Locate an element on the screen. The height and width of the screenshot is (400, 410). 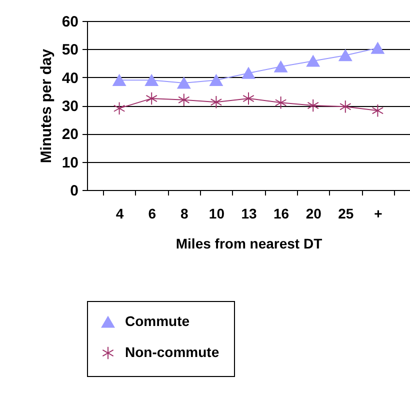
x-tick-label: 25 is located at coordinates (346, 214).